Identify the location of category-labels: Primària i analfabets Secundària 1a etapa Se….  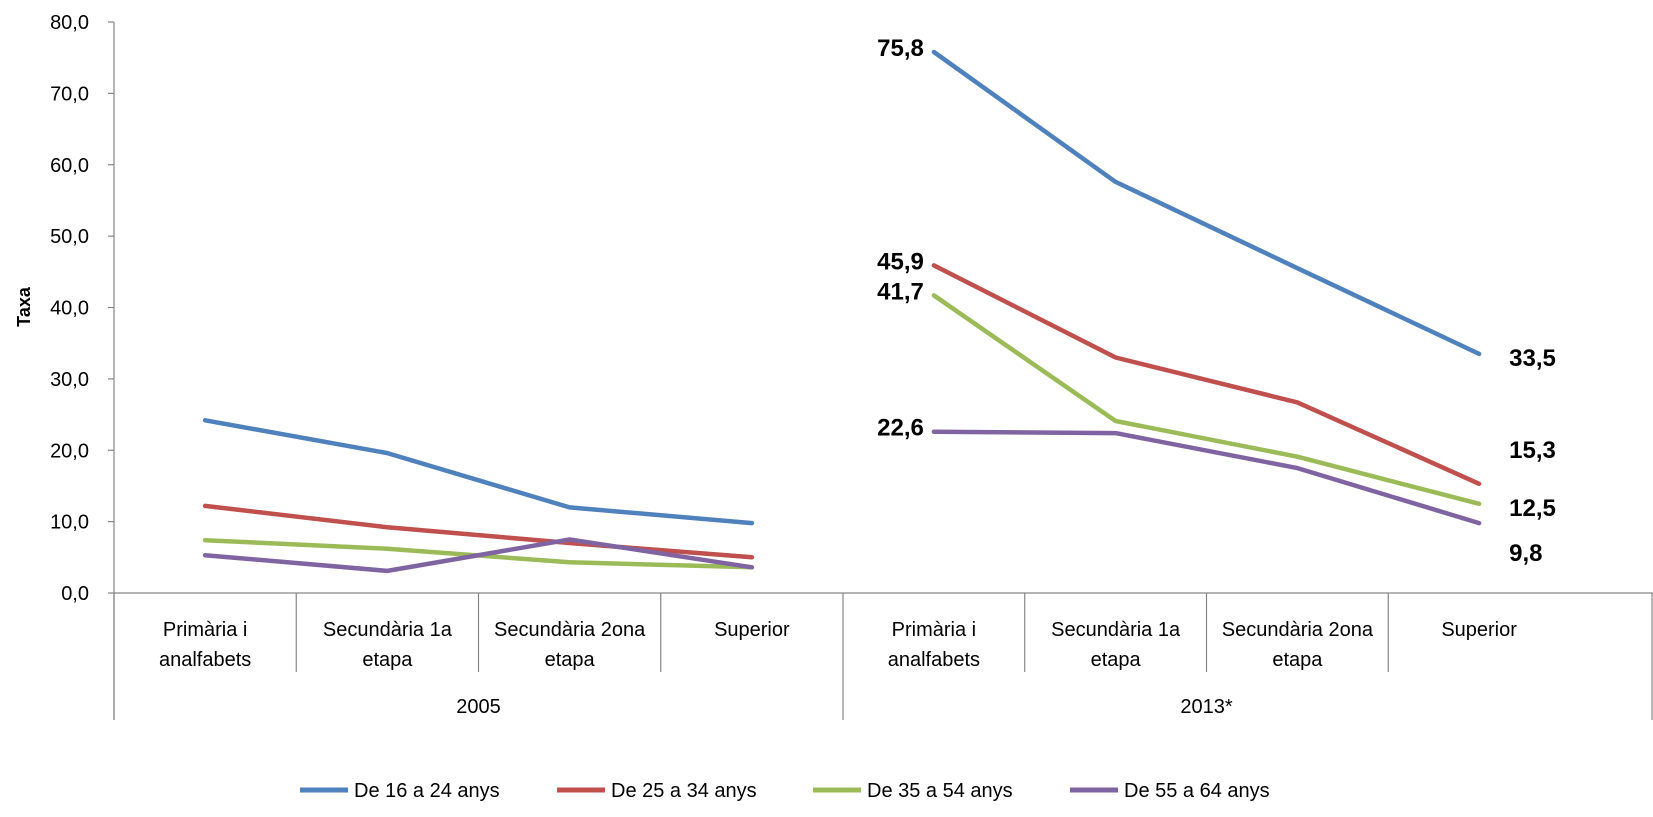
(838, 645).